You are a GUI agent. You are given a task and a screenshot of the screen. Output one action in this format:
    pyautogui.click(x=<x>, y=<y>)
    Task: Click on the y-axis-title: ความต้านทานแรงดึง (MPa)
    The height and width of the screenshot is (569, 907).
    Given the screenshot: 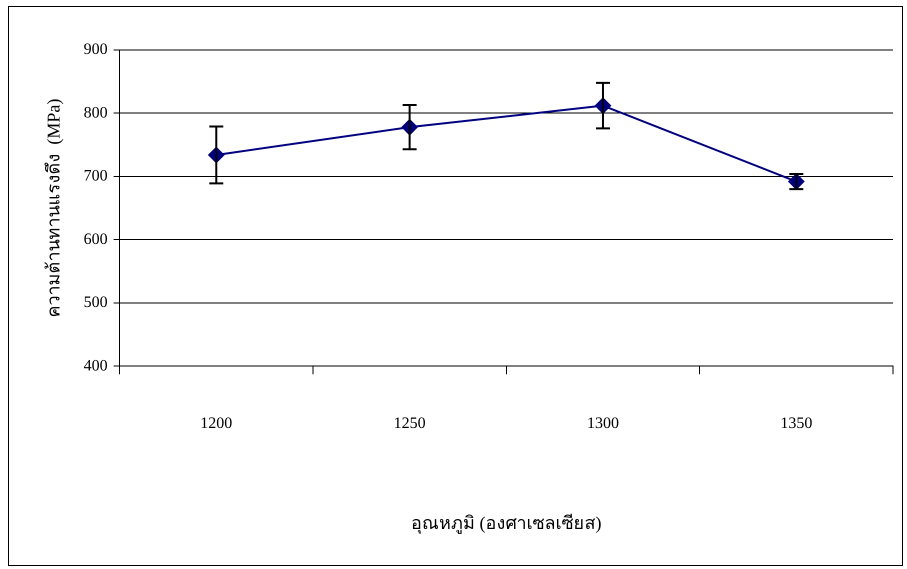 What is the action you would take?
    pyautogui.click(x=54, y=208)
    